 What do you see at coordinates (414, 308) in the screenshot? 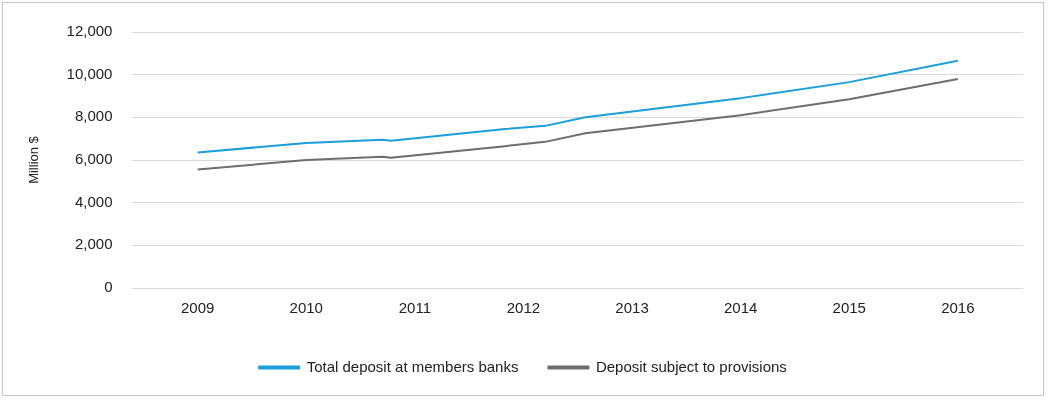
I see `x-tick-label: 2011` at bounding box center [414, 308].